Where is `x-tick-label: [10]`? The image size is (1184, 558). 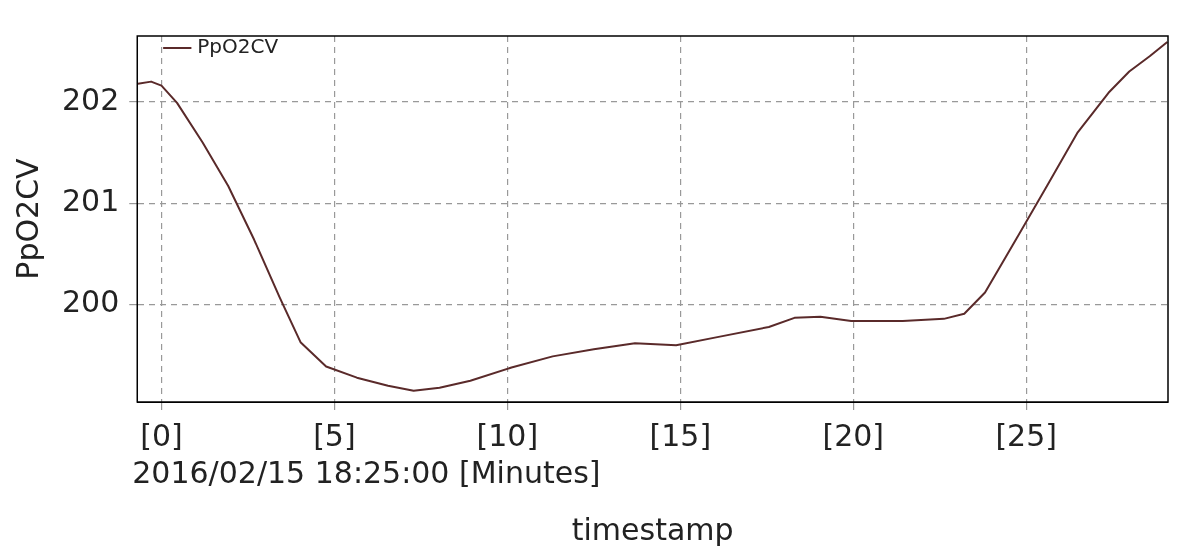
x-tick-label: [10] is located at coordinates (507, 435).